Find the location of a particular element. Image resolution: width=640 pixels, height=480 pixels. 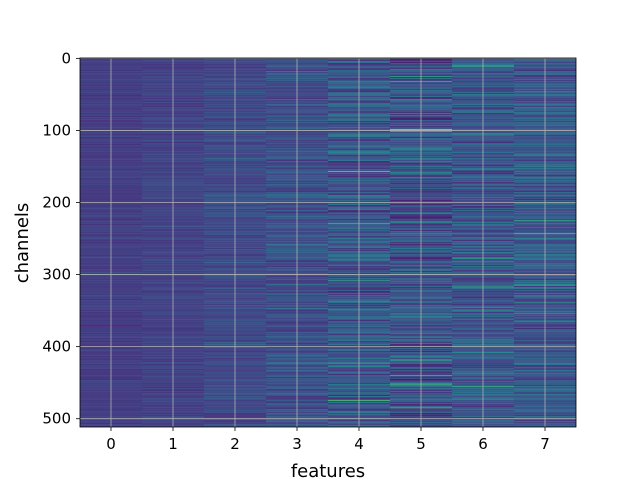

y-tick-label: 200 is located at coordinates (56, 203).